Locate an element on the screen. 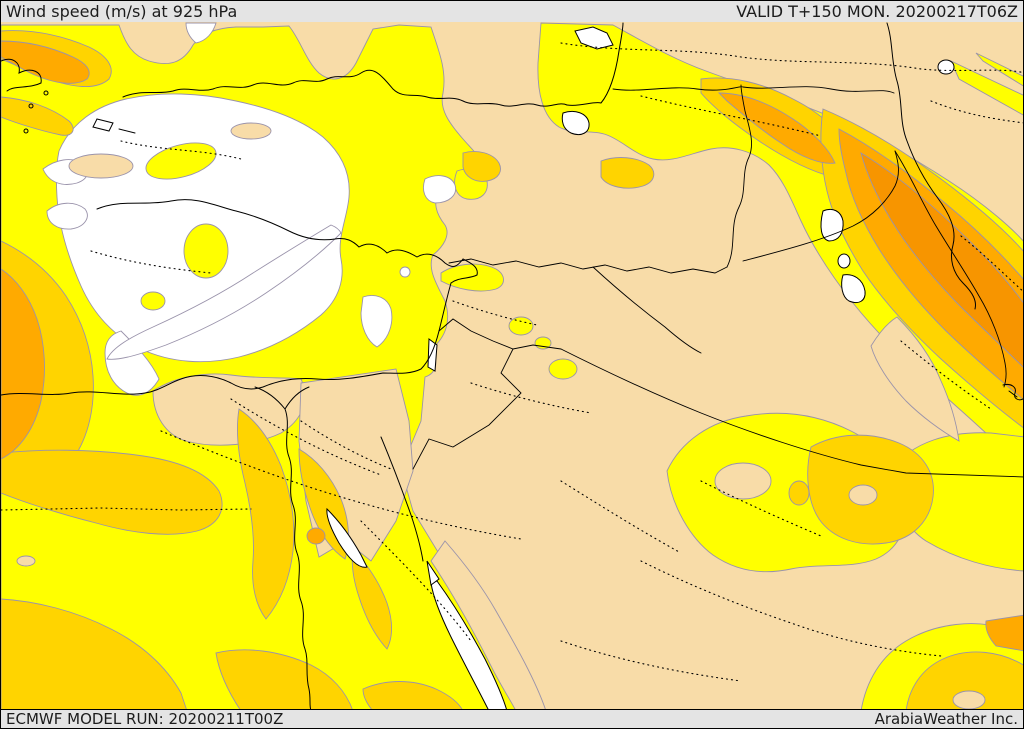  valid-time-label: VALID T+150 MON. 20200217T06Z is located at coordinates (877, 11).